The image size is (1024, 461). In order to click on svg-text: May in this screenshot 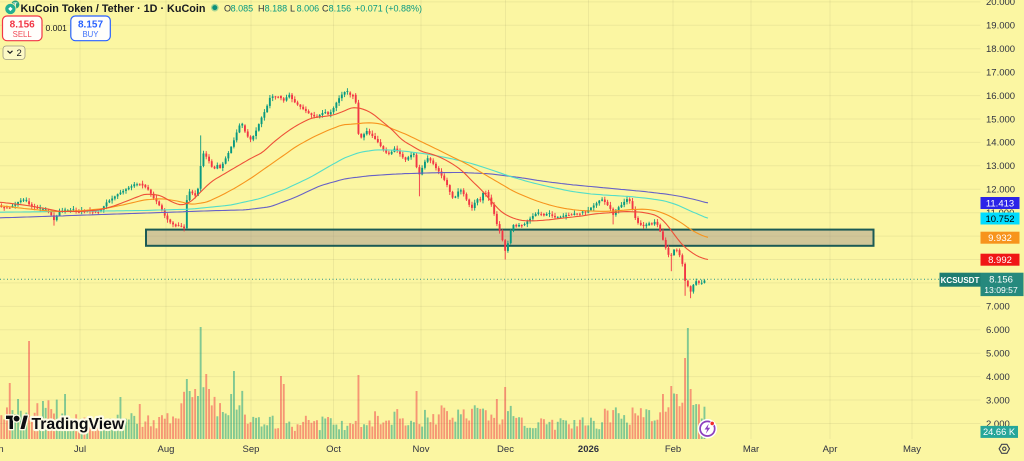, I will do `click(912, 449)`.